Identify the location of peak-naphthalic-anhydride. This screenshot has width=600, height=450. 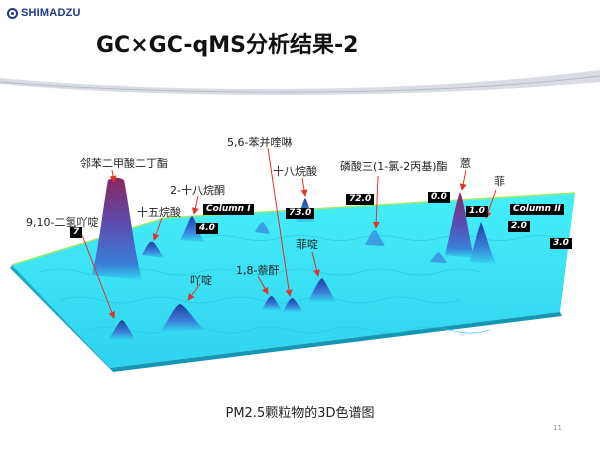
(272, 303).